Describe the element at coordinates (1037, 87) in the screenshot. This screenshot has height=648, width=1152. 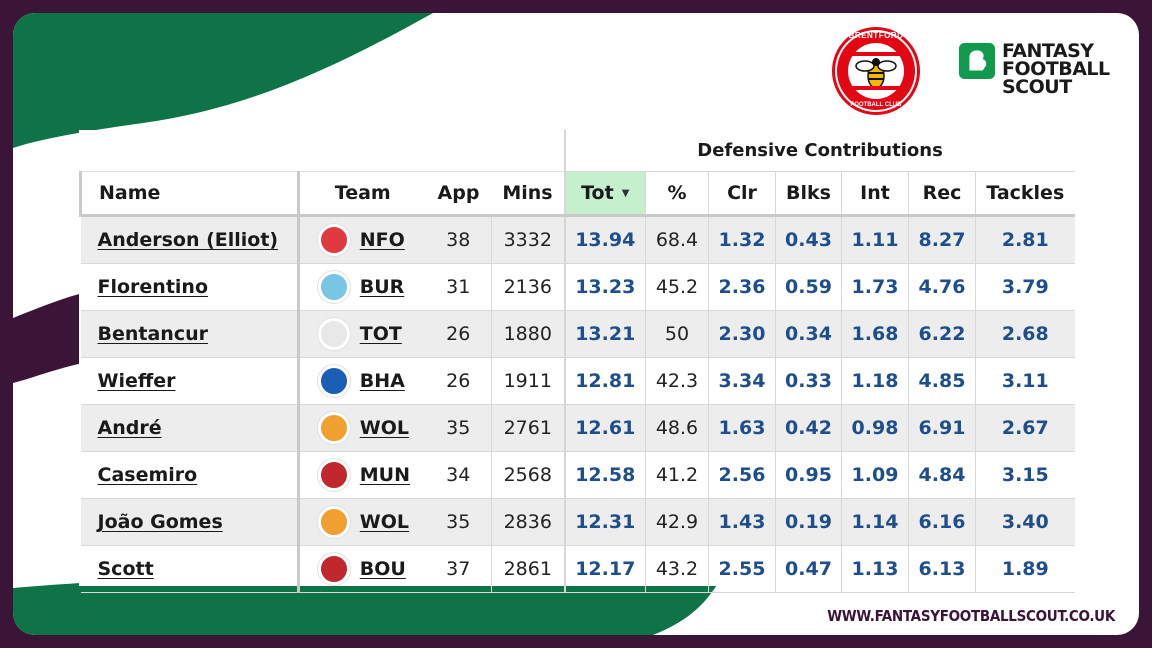
I see `ffs-logo-line-3: SCOUT` at that location.